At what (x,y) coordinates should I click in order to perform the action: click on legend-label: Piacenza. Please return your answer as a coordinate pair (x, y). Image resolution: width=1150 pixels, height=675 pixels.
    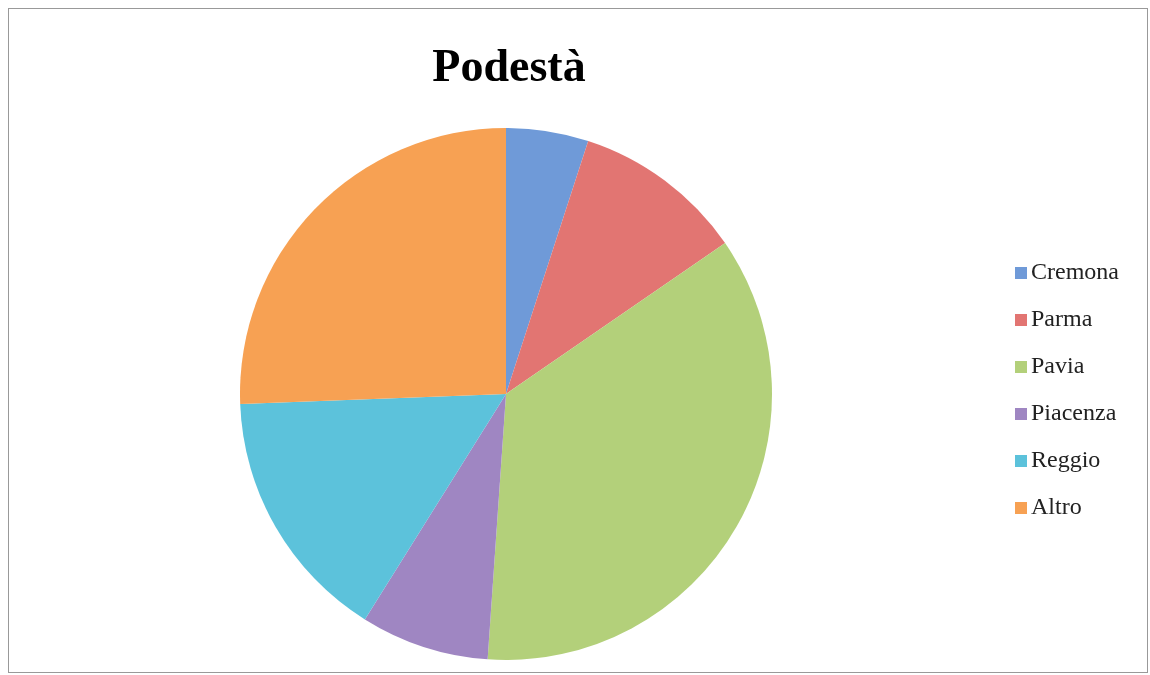
    Looking at the image, I should click on (1074, 412).